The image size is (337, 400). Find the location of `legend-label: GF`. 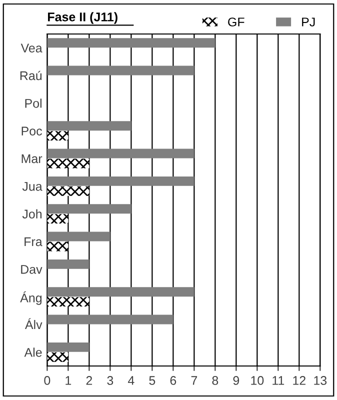

legend-label: GF is located at coordinates (236, 22).